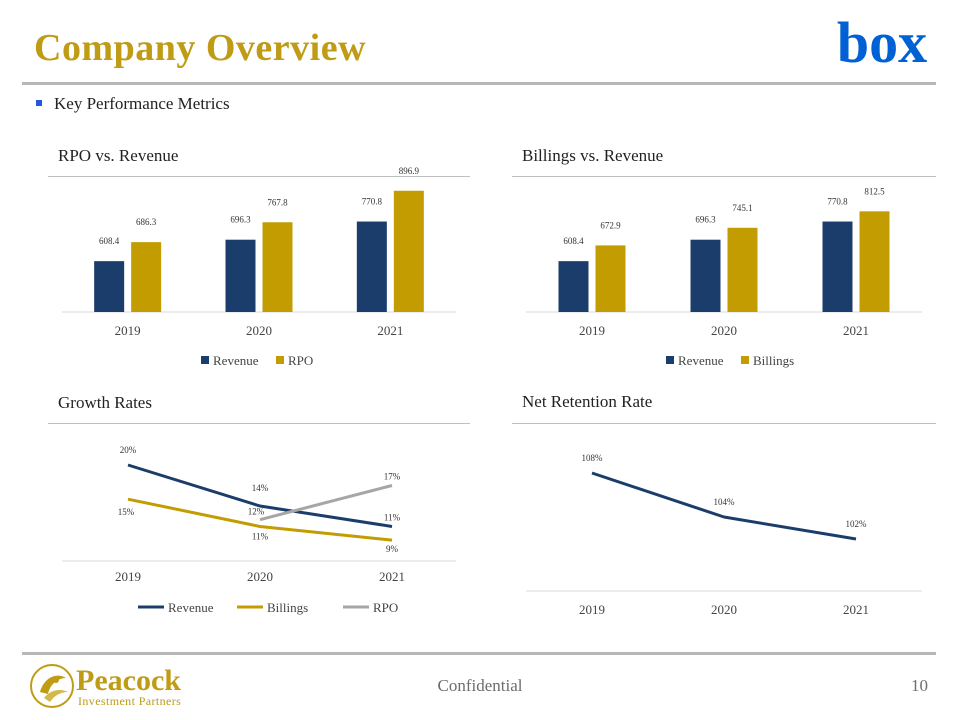 This screenshot has height=720, width=960. I want to click on rpo-title-rule, so click(259, 176).